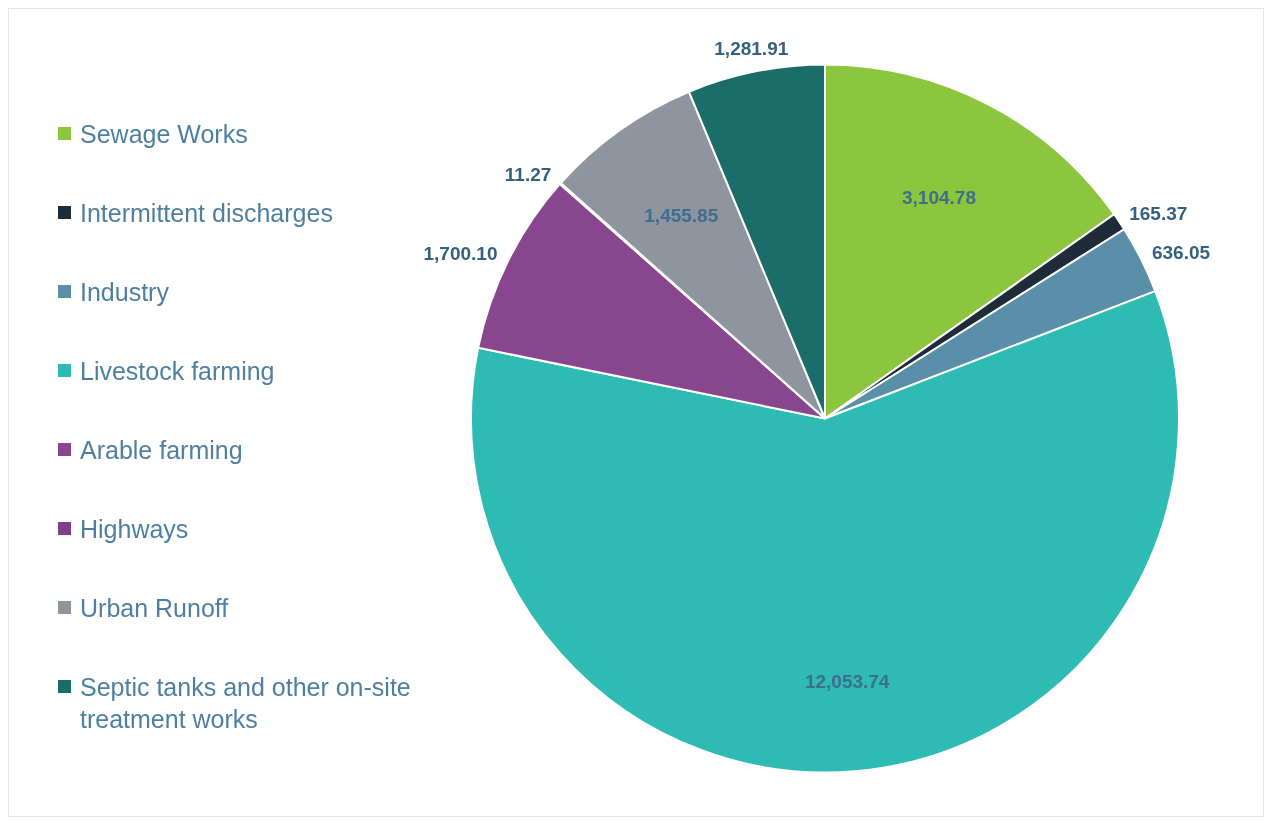 This screenshot has height=823, width=1270. What do you see at coordinates (528, 174) in the screenshot?
I see `data-label: 11.27` at bounding box center [528, 174].